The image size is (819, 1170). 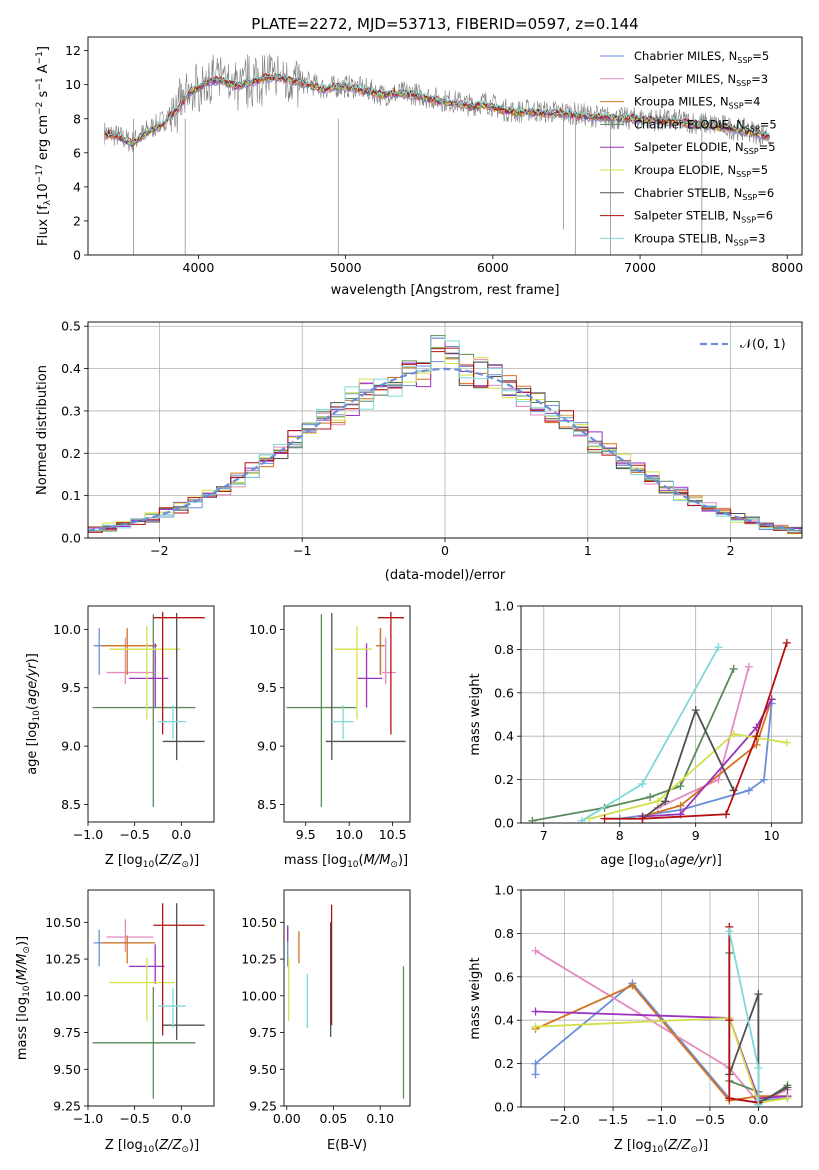 What do you see at coordinates (42, 430) in the screenshot?
I see `y-axis-label: Normed distribution` at bounding box center [42, 430].